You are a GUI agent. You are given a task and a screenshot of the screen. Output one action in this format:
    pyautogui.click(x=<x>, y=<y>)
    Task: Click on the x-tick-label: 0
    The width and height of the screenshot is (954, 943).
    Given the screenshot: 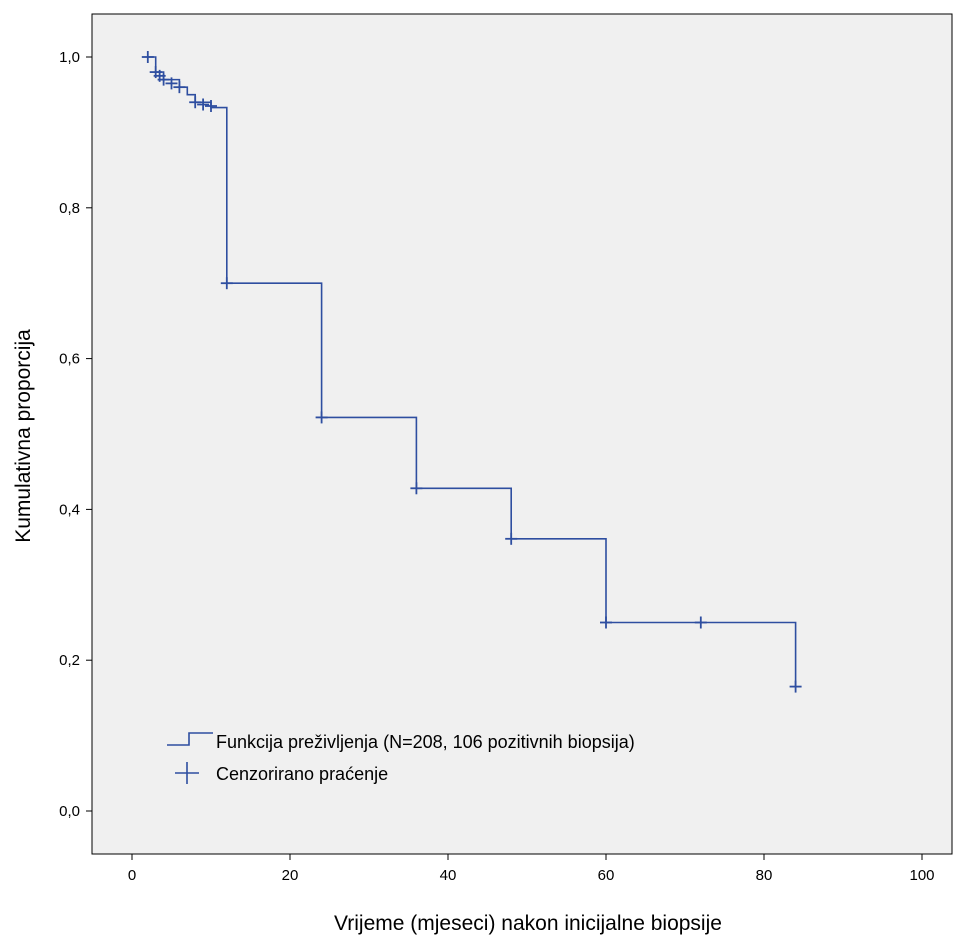 What is the action you would take?
    pyautogui.click(x=132, y=875)
    